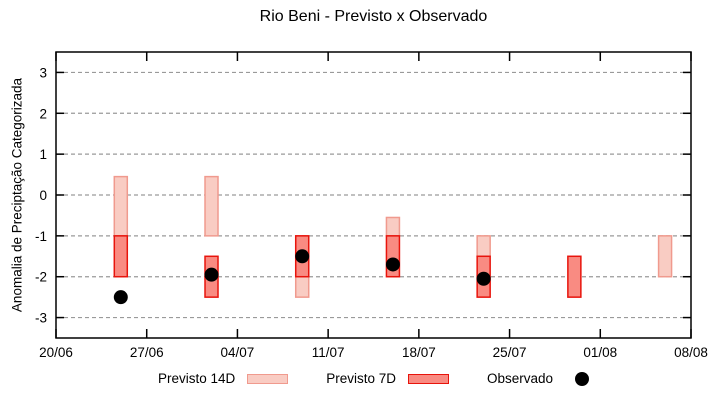 Image resolution: width=720 pixels, height=400 pixels. What do you see at coordinates (43, 195) in the screenshot?
I see `y-tick-label: 0` at bounding box center [43, 195].